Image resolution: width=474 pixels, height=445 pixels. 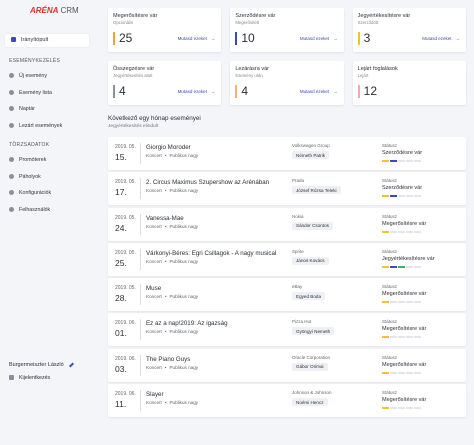 What do you see at coordinates (22, 109) in the screenshot?
I see `nav-item: Naptár` at bounding box center [22, 109].